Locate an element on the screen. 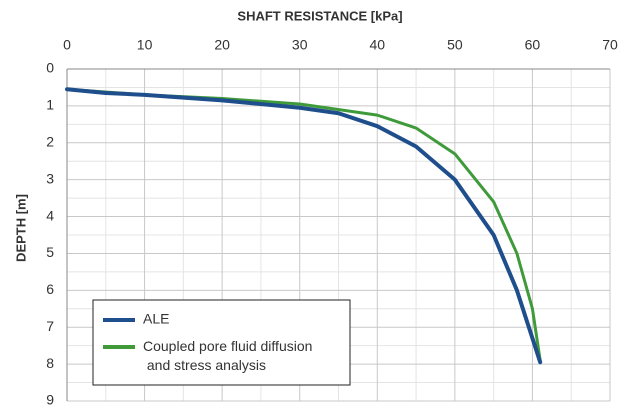 Image resolution: width=635 pixels, height=412 pixels. x-axis-title: SHAFT RESISTANCE [kPa] is located at coordinates (319, 15).